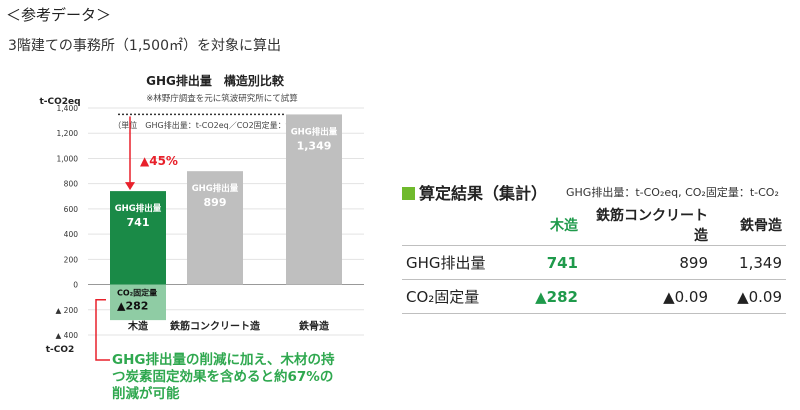  I want to click on header-wood: 木造, so click(545, 225).